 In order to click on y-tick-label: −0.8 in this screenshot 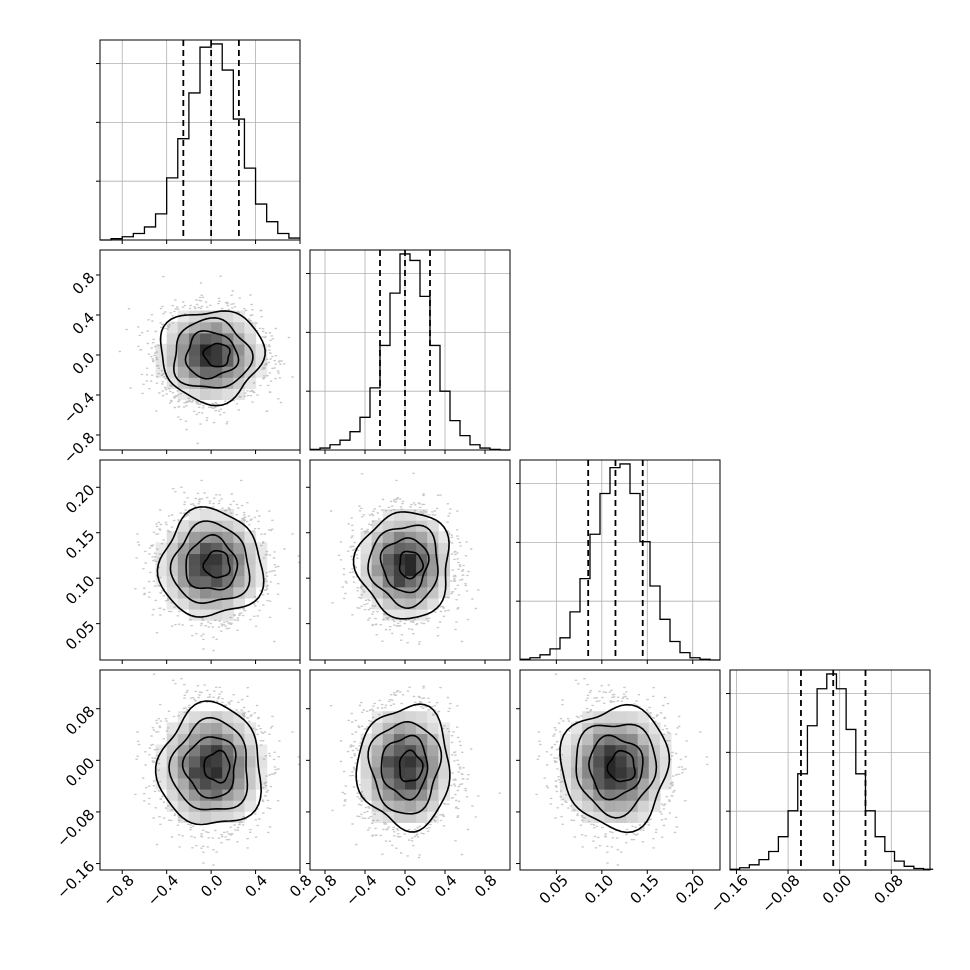, I will do `click(79, 448)`.